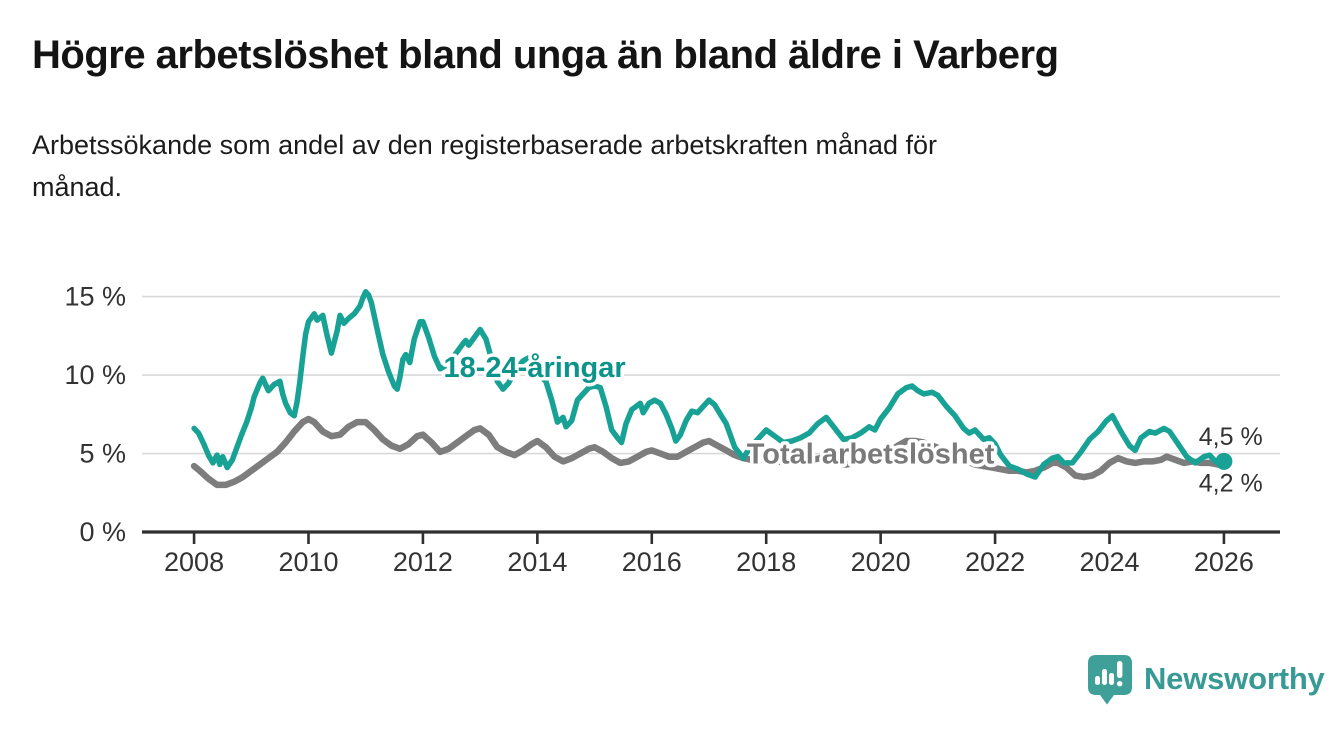 Image resolution: width=1340 pixels, height=734 pixels. Describe the element at coordinates (1224, 461) in the screenshot. I see `series-end-dot` at that location.